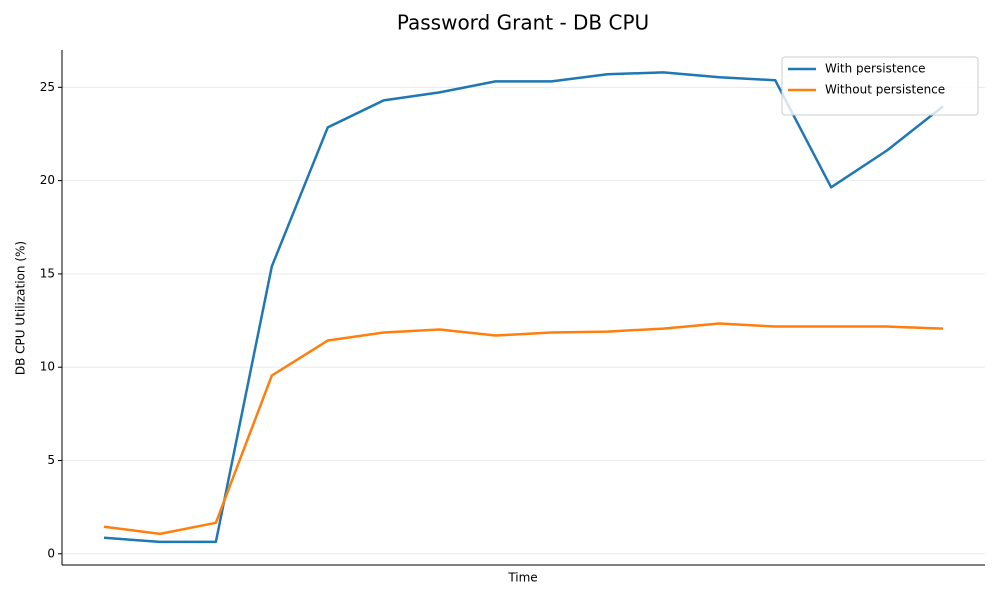  What do you see at coordinates (885, 90) in the screenshot?
I see `legend-label: Without persistence` at bounding box center [885, 90].